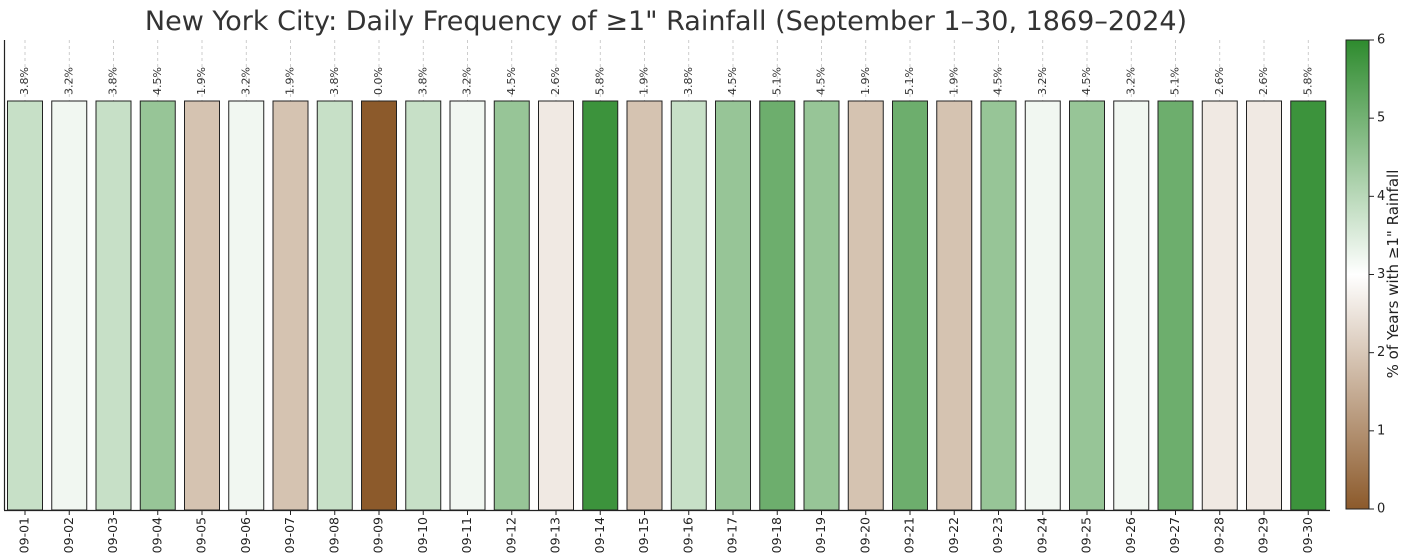 The width and height of the screenshot is (1408, 558). I want to click on colorbar-tick-label: 4, so click(1381, 196).